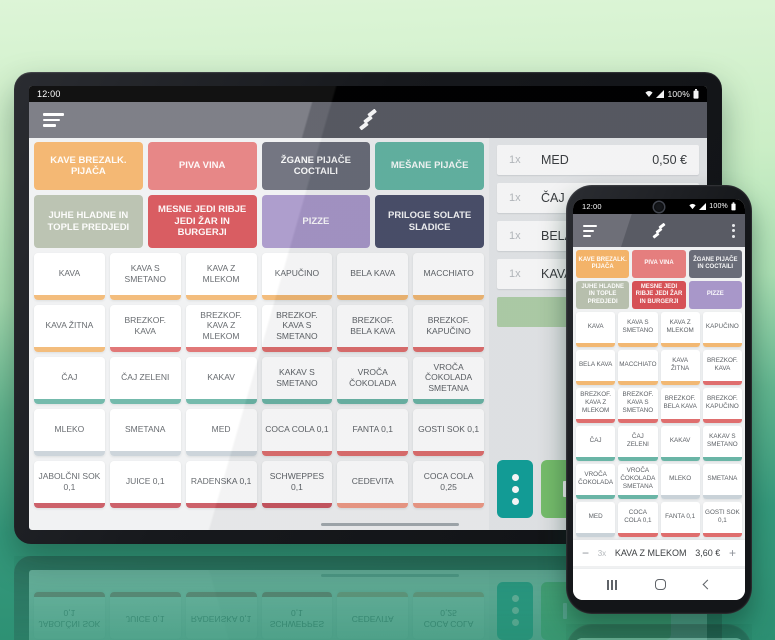 This screenshot has height=640, width=775. I want to click on decrease-qty-button: −, so click(586, 553).